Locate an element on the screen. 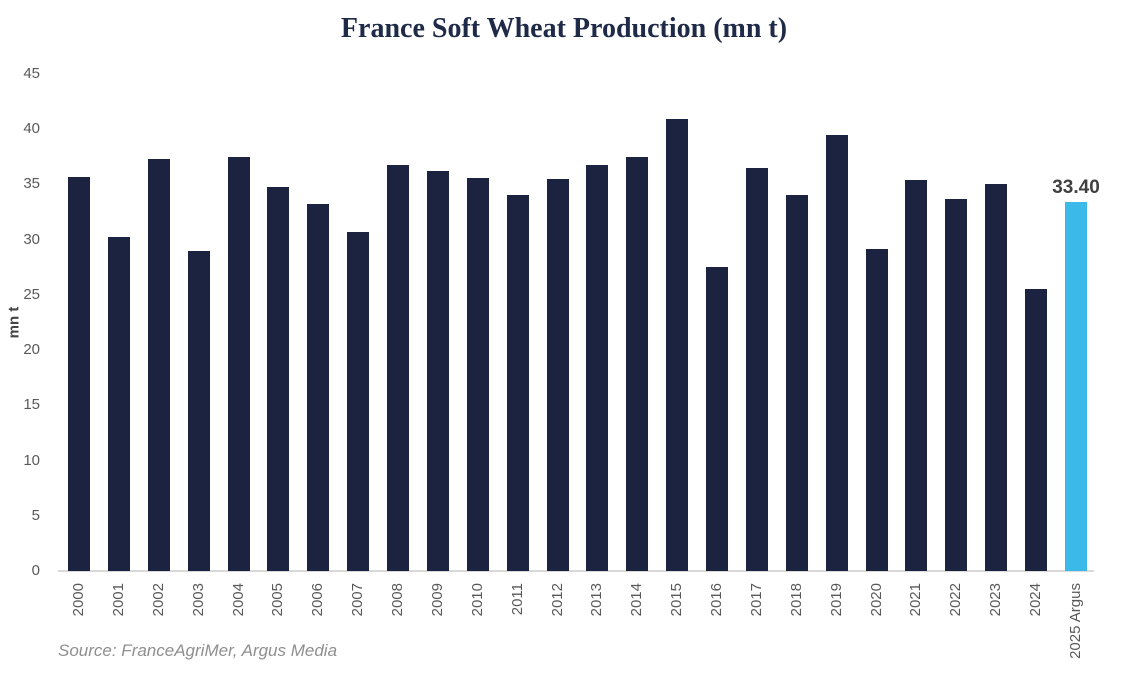  x-tick-label-text: 2001 is located at coordinates (118, 600).